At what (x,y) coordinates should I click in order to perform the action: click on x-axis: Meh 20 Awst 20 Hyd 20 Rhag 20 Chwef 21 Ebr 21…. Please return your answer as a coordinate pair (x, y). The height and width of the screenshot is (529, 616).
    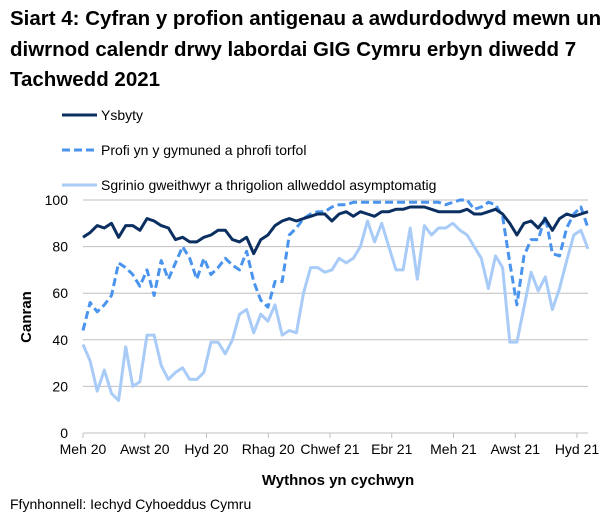
    Looking at the image, I should click on (330, 444).